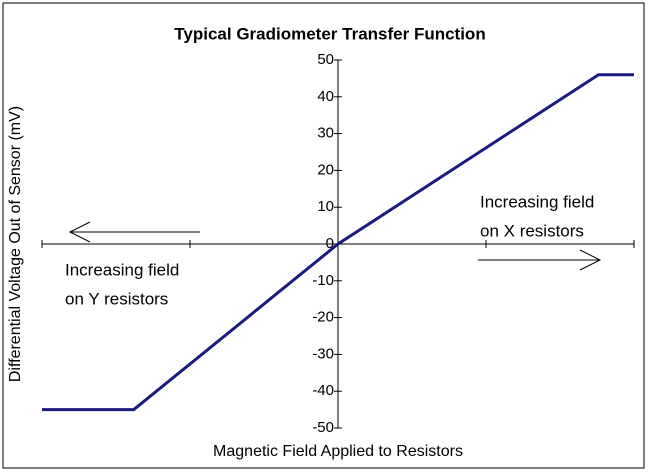 This screenshot has width=648, height=472. I want to click on y-tick-label: 10, so click(325, 206).